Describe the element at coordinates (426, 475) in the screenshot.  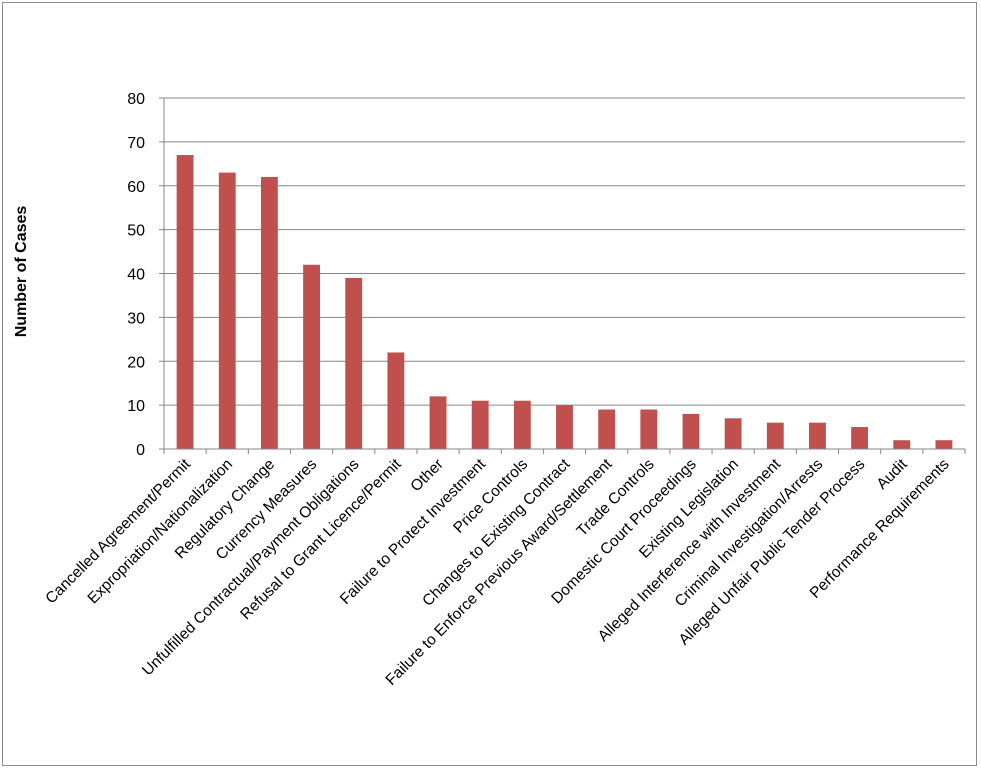
I see `x-category-label: Other` at that location.